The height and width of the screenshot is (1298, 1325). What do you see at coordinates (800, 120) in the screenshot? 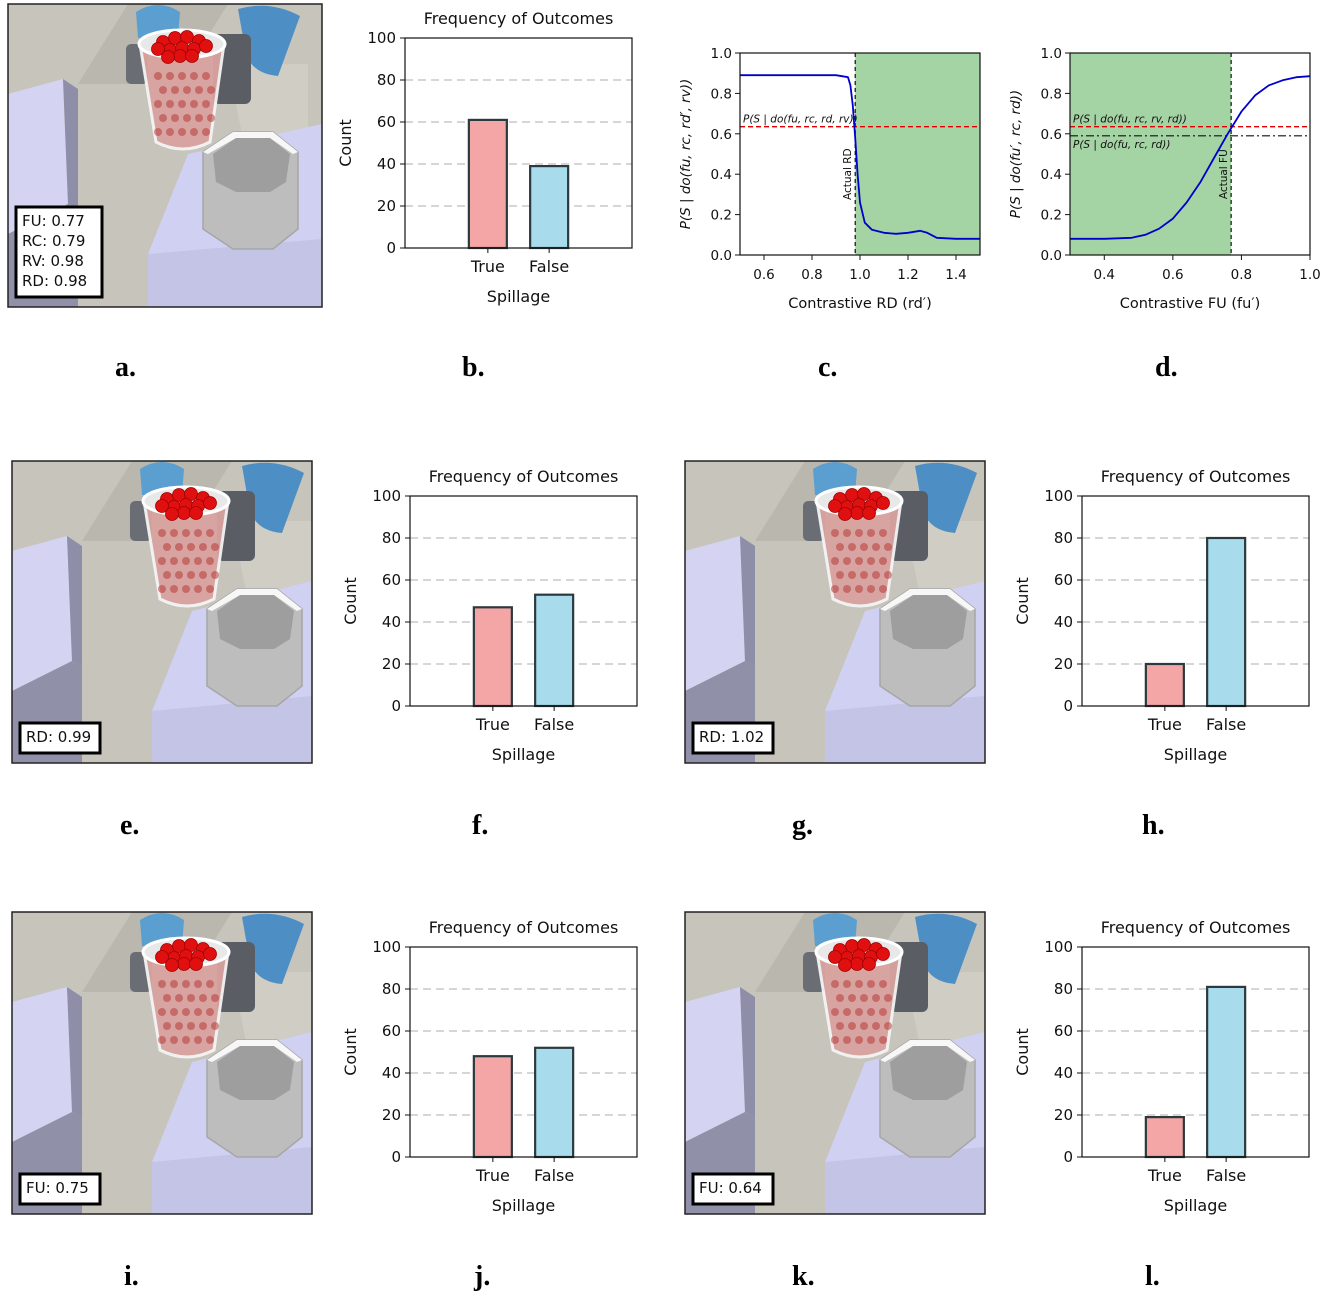
I see `reference-line-label: P(S | do(fu, rc, rd, rv))` at bounding box center [800, 120].